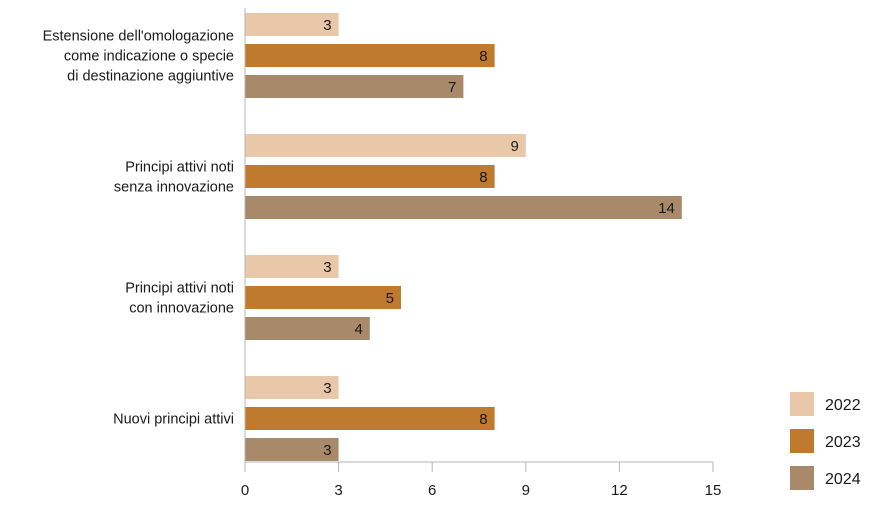 Image resolution: width=872 pixels, height=522 pixels. What do you see at coordinates (358, 329) in the screenshot?
I see `data-label: 4` at bounding box center [358, 329].